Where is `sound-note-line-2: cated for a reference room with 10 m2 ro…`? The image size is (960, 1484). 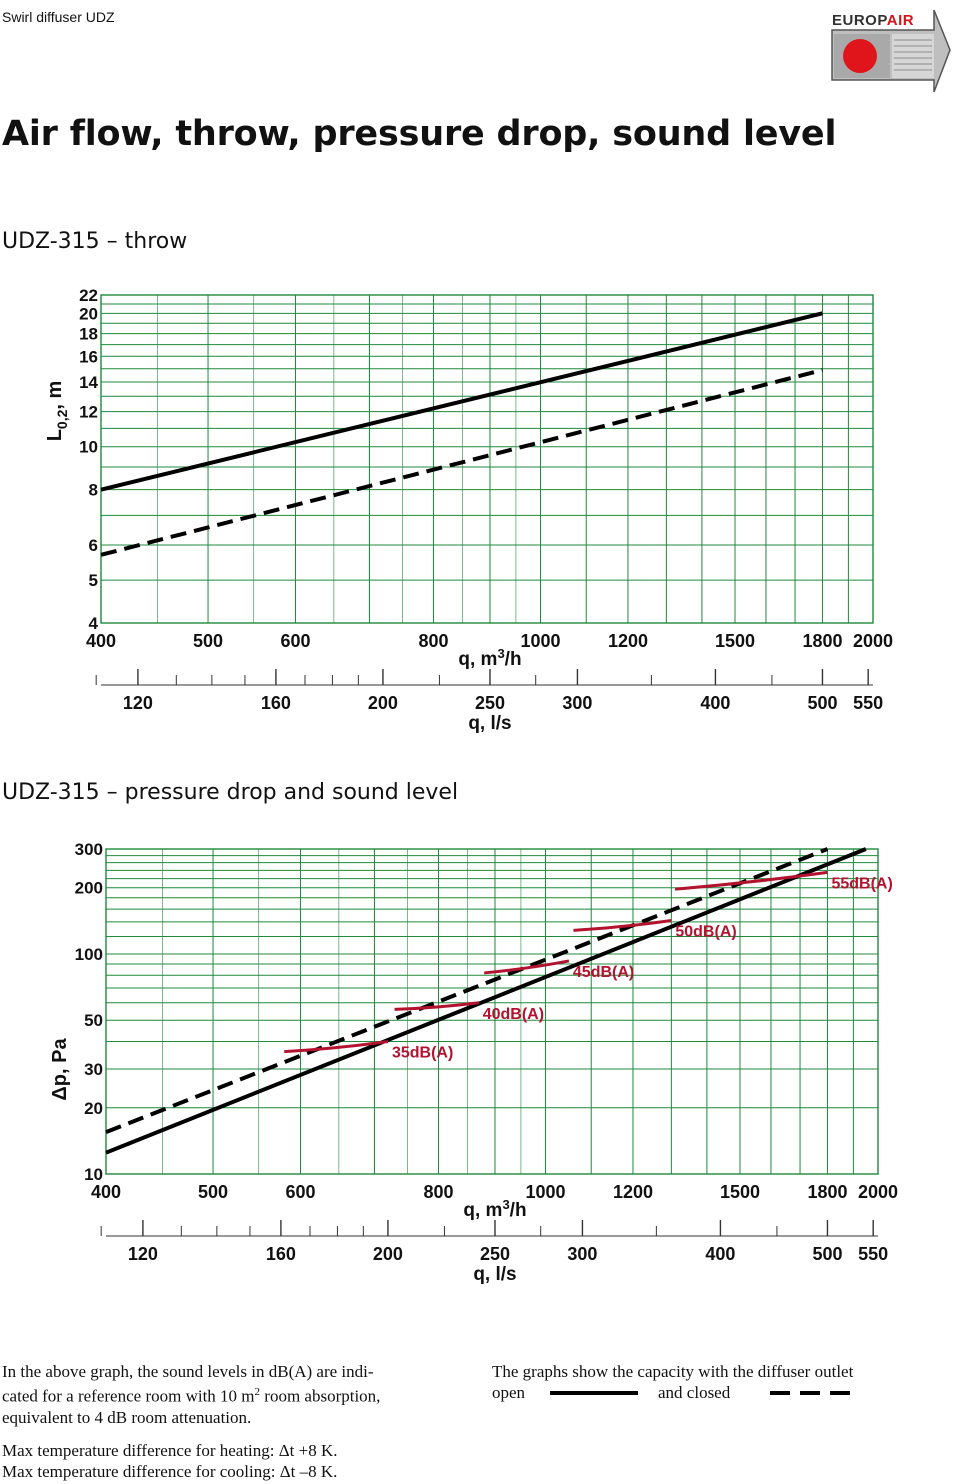 sound-note-line-2: cated for a reference room with 10 m2 ro… is located at coordinates (191, 1396).